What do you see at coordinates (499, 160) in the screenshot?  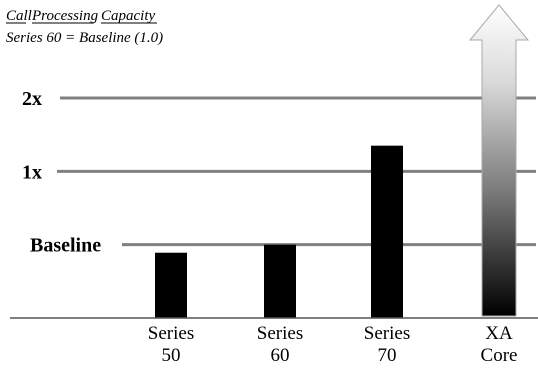 I see `xa-core-arrow` at bounding box center [499, 160].